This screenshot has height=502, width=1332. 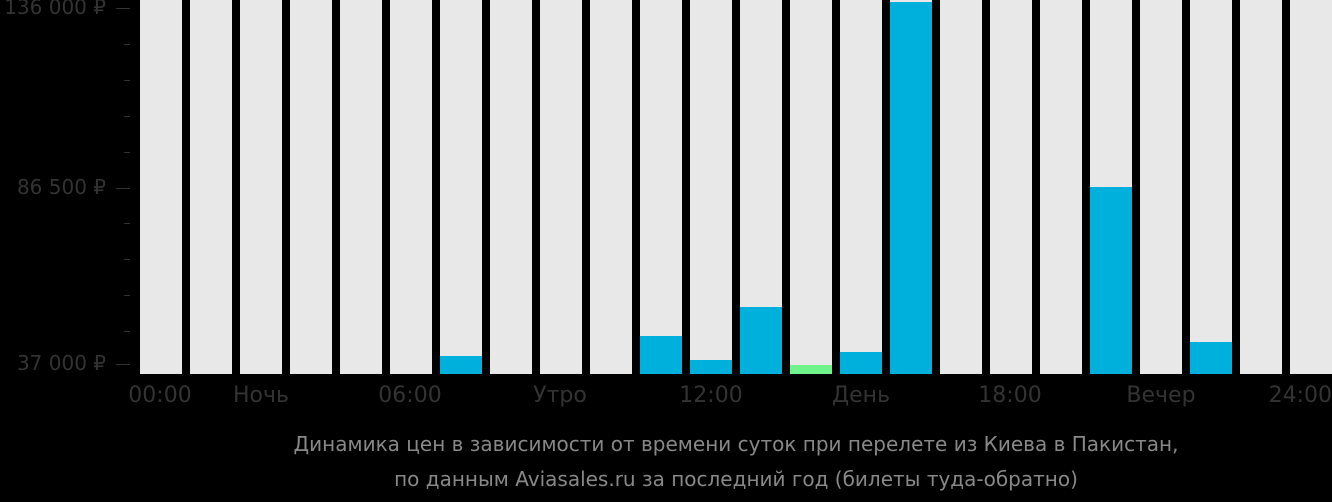 I want to click on x-tick-label: 00:00, so click(x=160, y=395).